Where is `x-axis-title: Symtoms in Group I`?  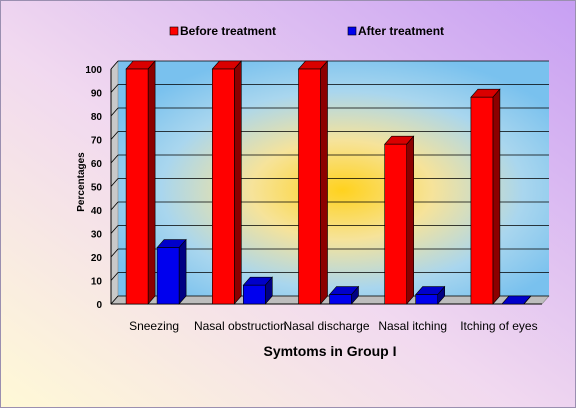 x-axis-title: Symtoms in Group I is located at coordinates (329, 351).